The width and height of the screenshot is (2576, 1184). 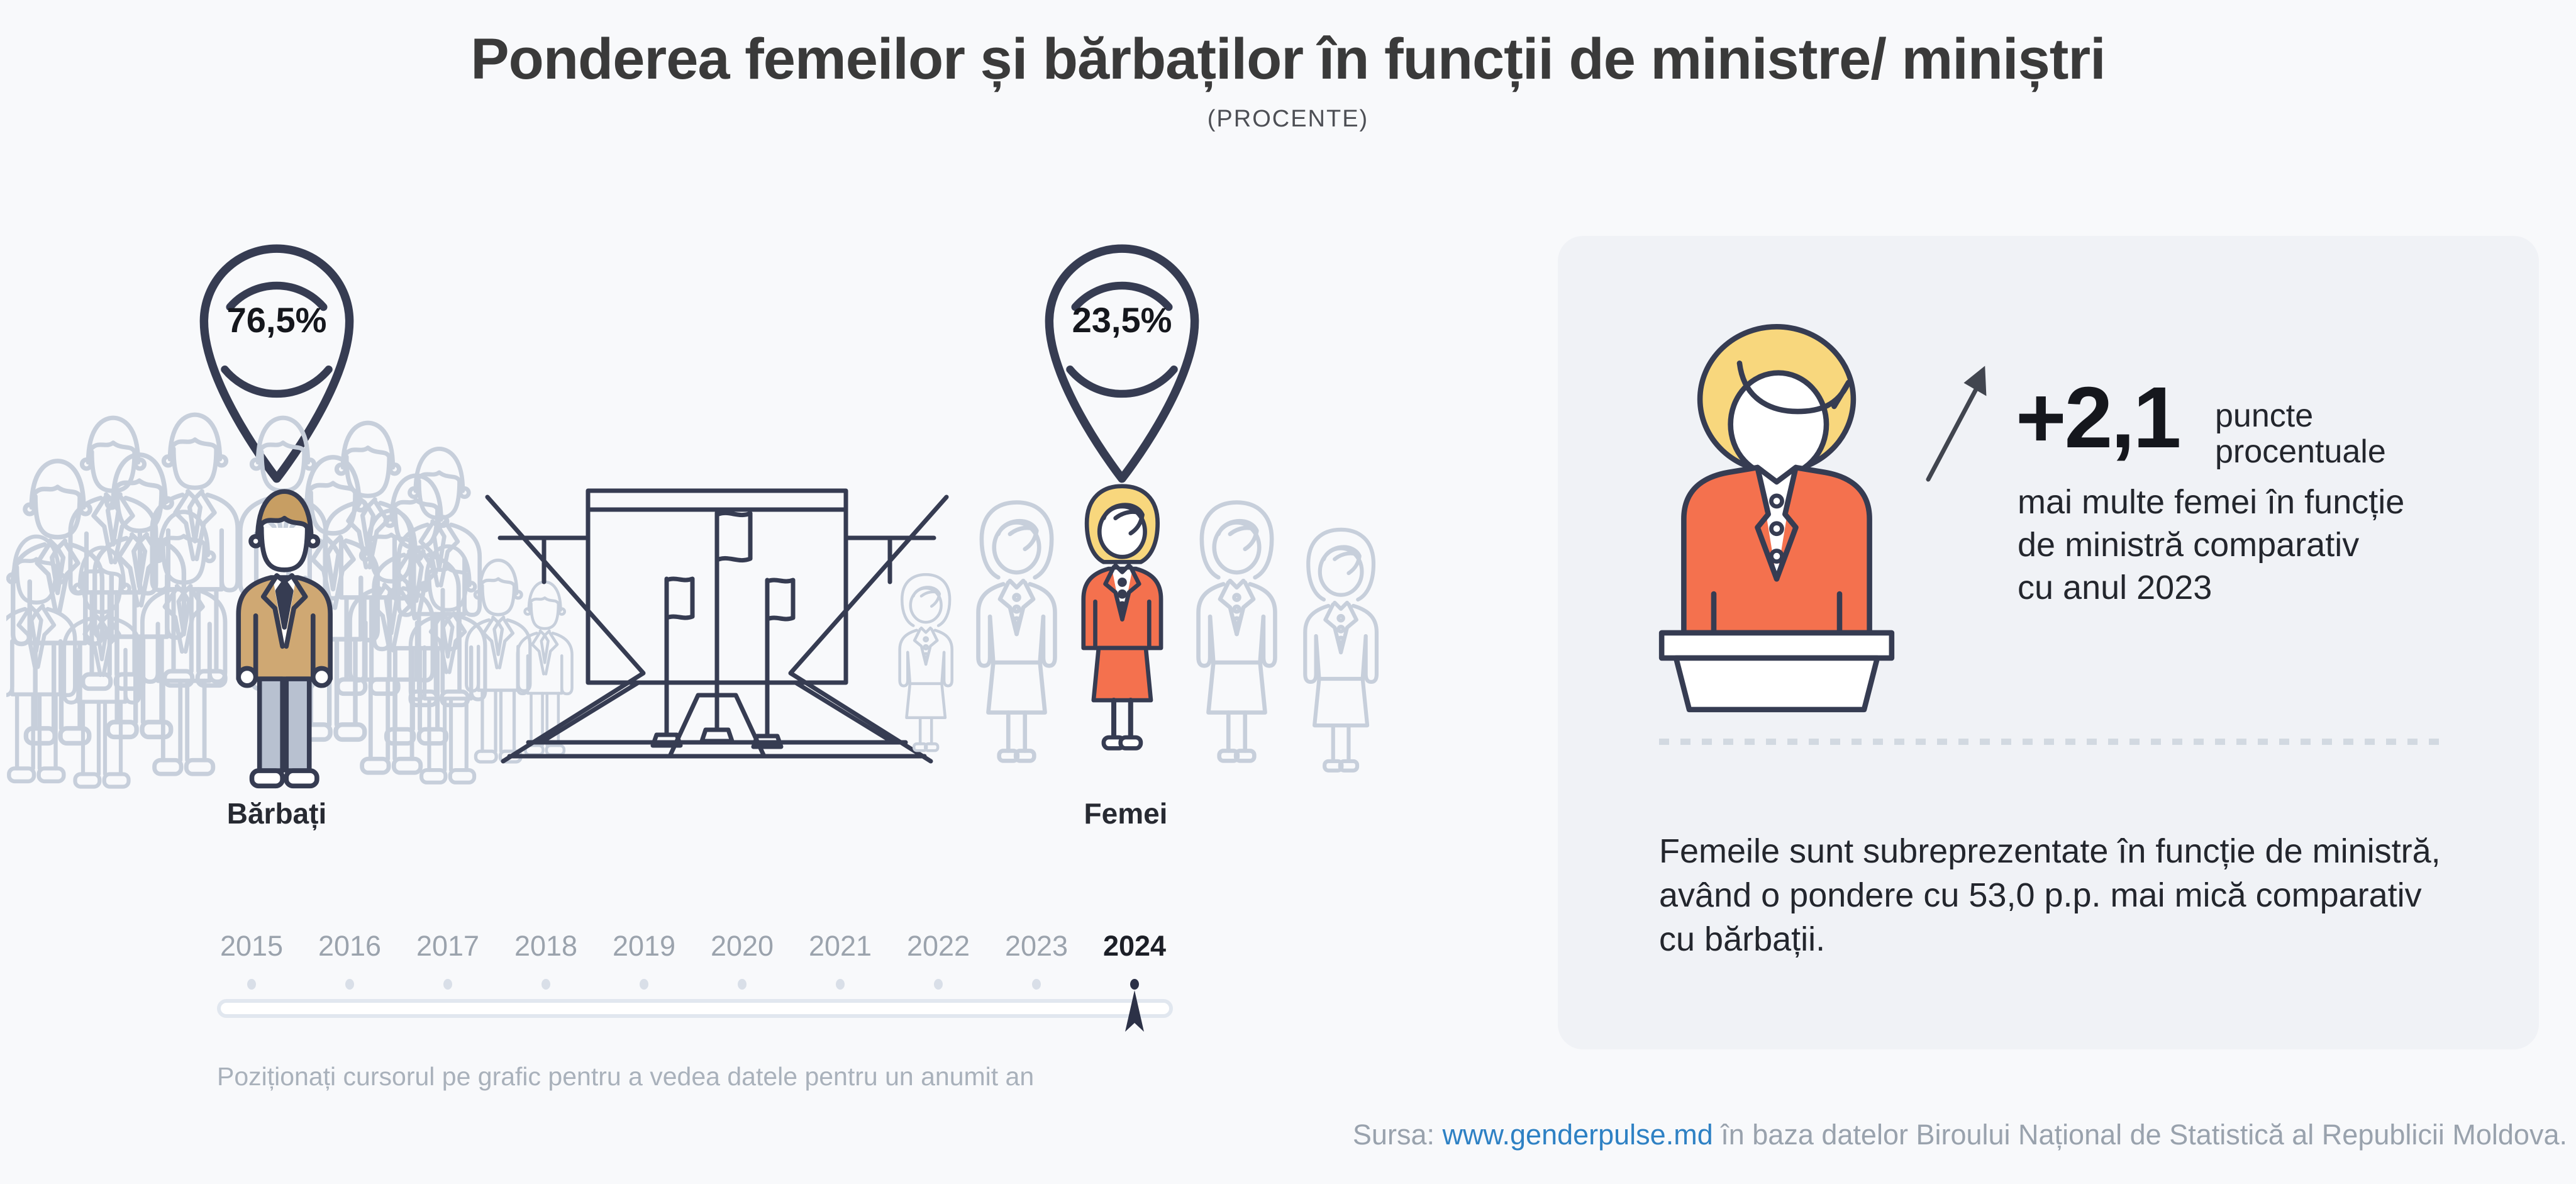 What do you see at coordinates (349, 984) in the screenshot?
I see `timeline-dot-2016` at bounding box center [349, 984].